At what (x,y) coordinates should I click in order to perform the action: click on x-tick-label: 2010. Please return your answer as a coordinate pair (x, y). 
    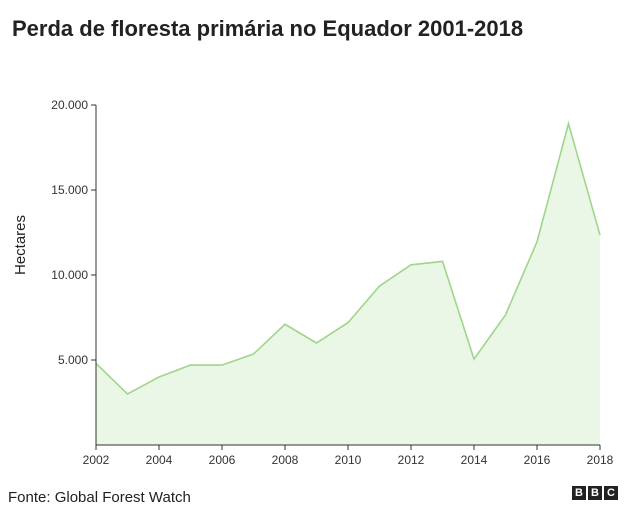
    Looking at the image, I should click on (348, 460).